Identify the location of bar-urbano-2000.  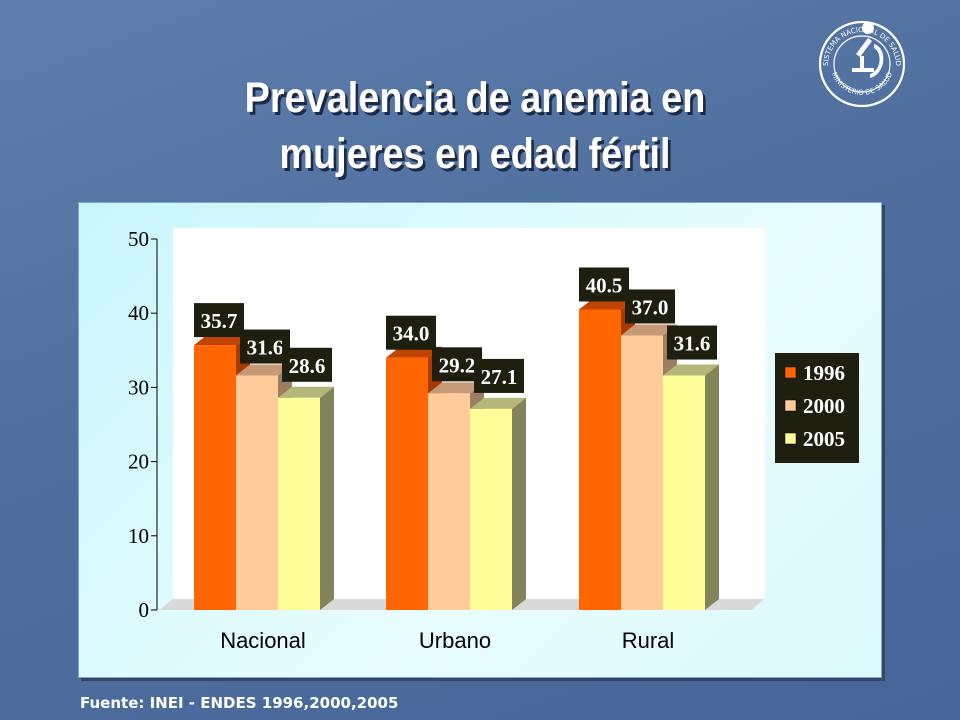
(449, 501).